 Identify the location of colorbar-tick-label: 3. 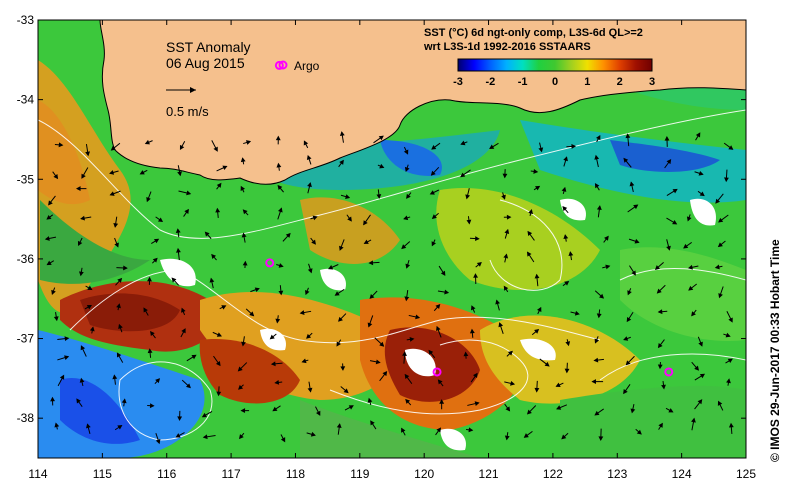
(652, 82).